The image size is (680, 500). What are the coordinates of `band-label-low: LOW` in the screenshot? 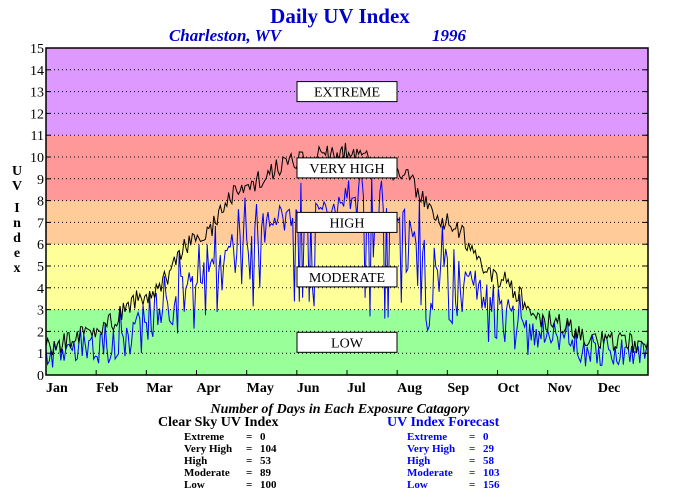 It's located at (347, 342).